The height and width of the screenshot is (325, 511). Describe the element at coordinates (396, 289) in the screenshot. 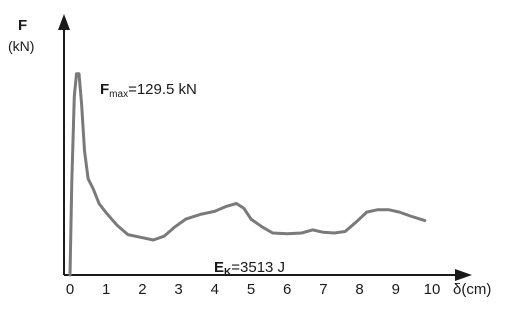

I see `x-tick-label: 9` at that location.